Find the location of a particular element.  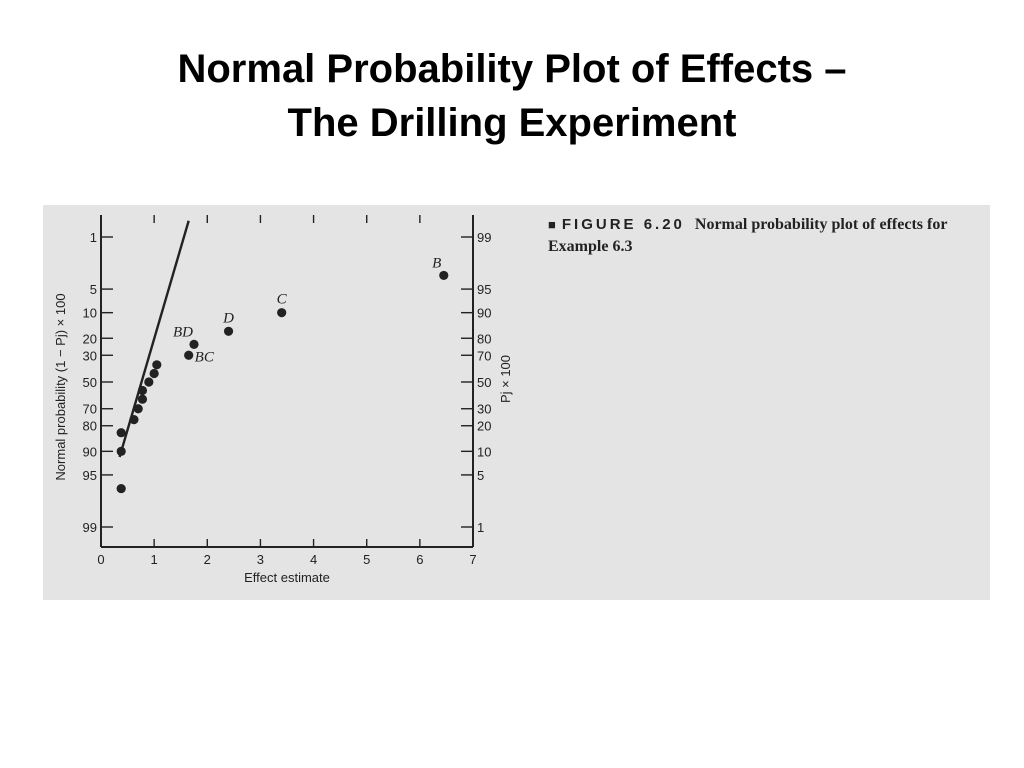

right-tick-label: 90 is located at coordinates (484, 313).